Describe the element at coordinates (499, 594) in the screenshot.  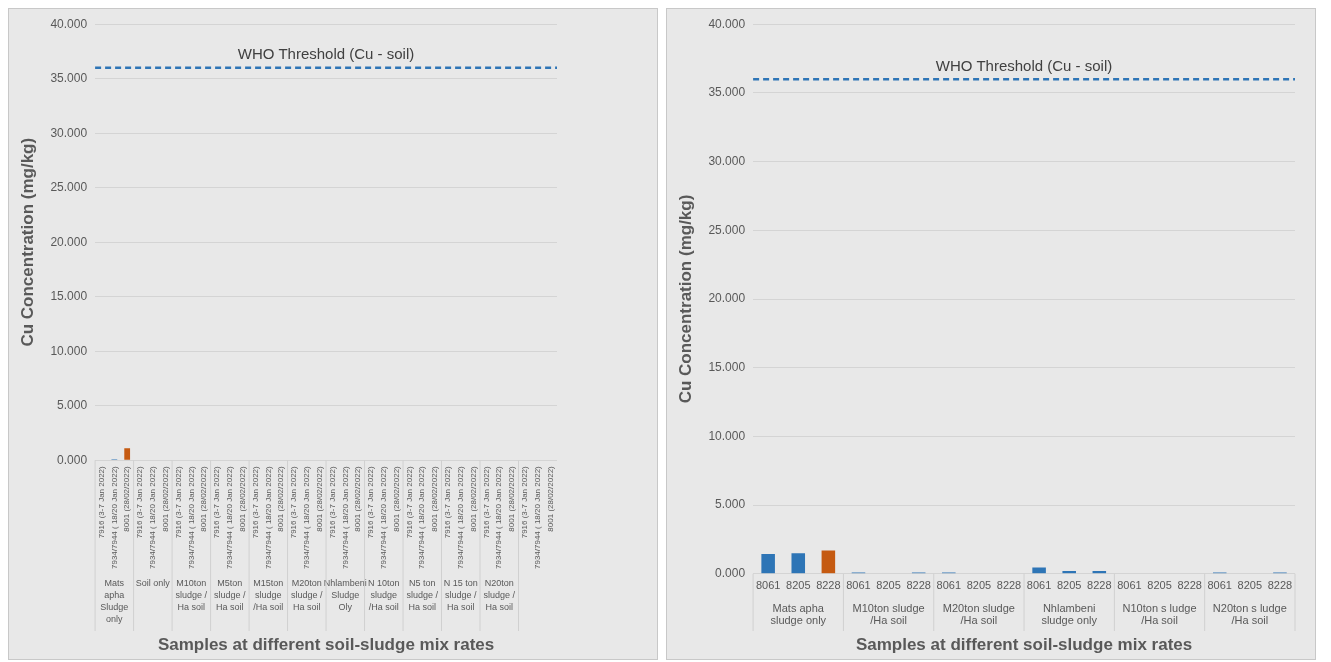
I see `text: N20ton sludge / Ha soil` at that location.